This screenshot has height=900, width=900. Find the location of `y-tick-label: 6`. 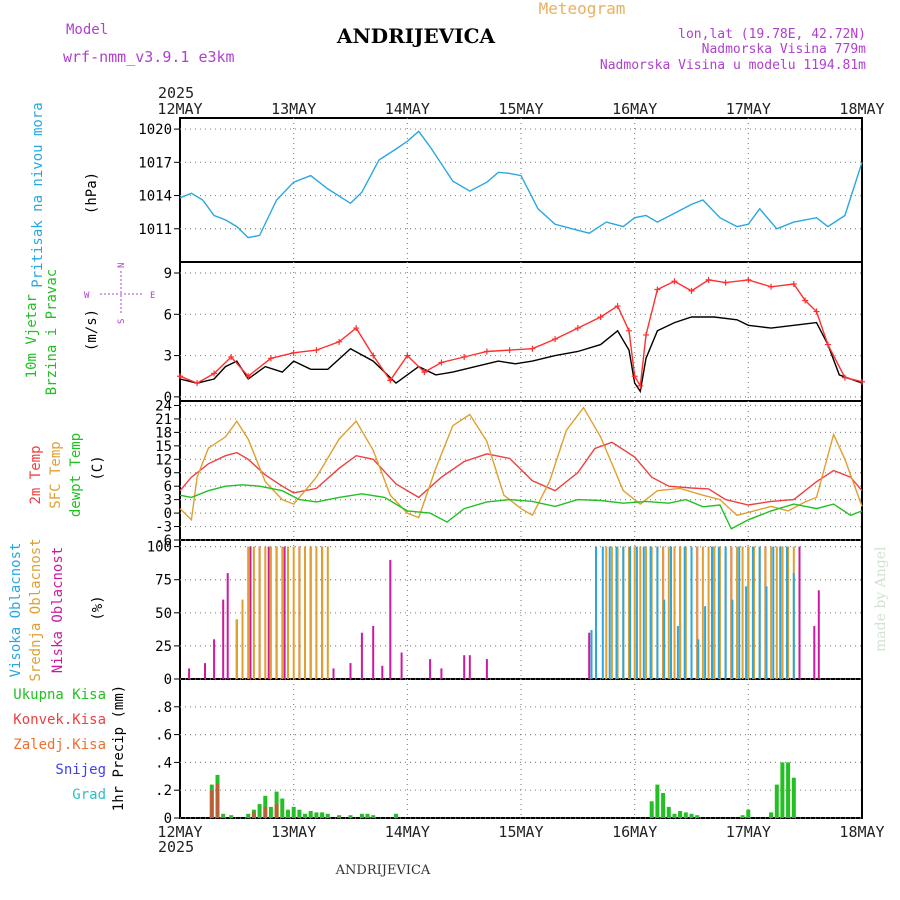

y-tick-label: 6 is located at coordinates (168, 487).